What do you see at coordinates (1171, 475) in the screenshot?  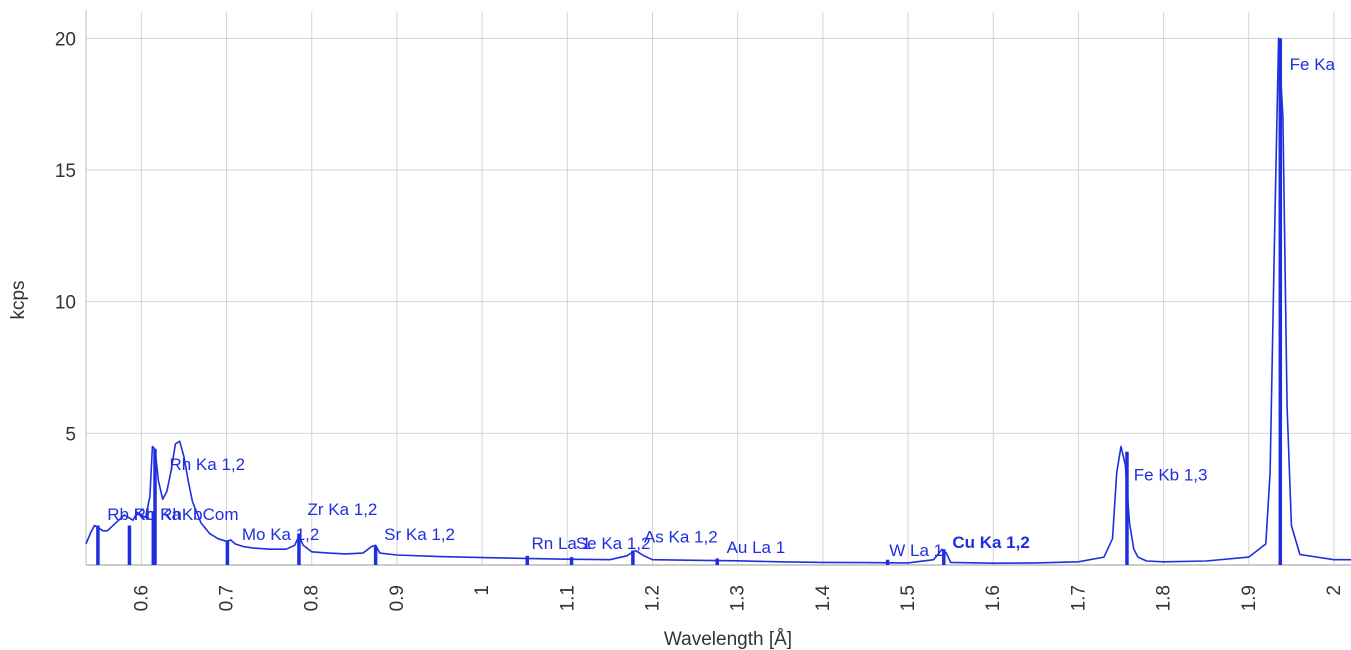 I see `peak-label: Fe Kb 1,3` at bounding box center [1171, 475].